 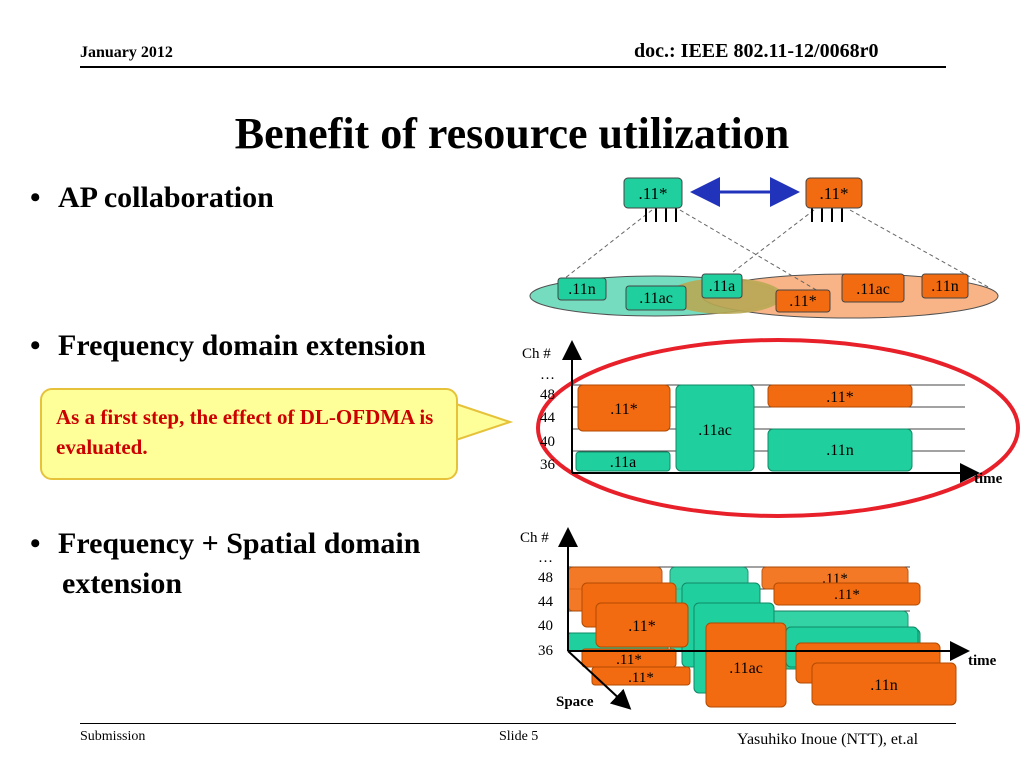 I want to click on block-mid-11star-right, so click(x=847, y=594).